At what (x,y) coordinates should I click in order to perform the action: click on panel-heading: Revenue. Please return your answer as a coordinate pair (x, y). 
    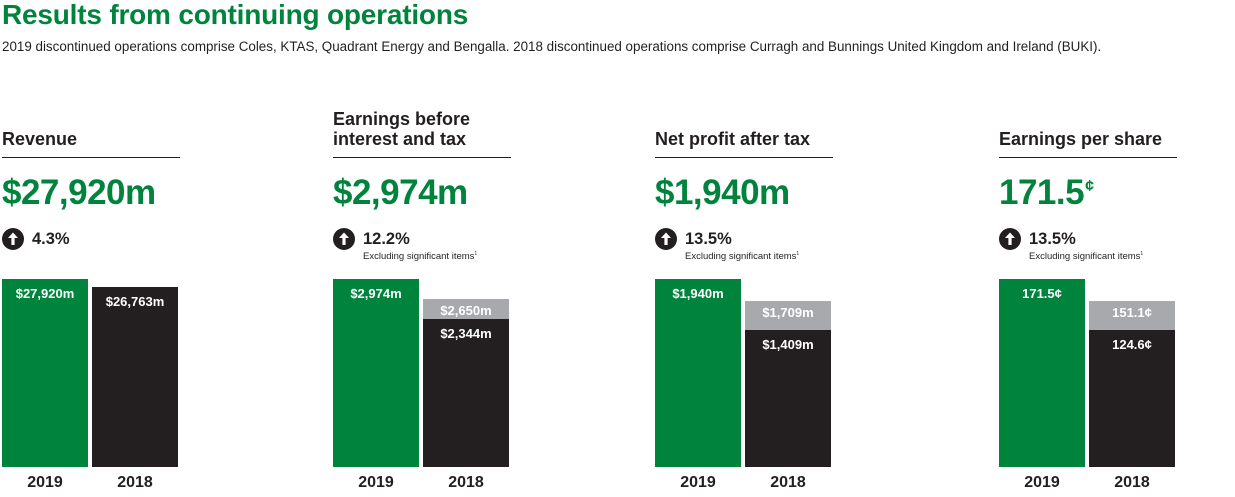
    Looking at the image, I should click on (91, 129).